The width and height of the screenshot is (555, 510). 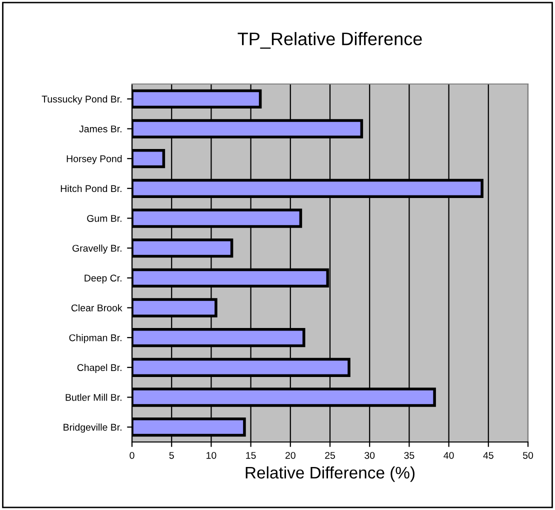 I want to click on y-tick-label: Chapel Br., so click(x=99, y=368).